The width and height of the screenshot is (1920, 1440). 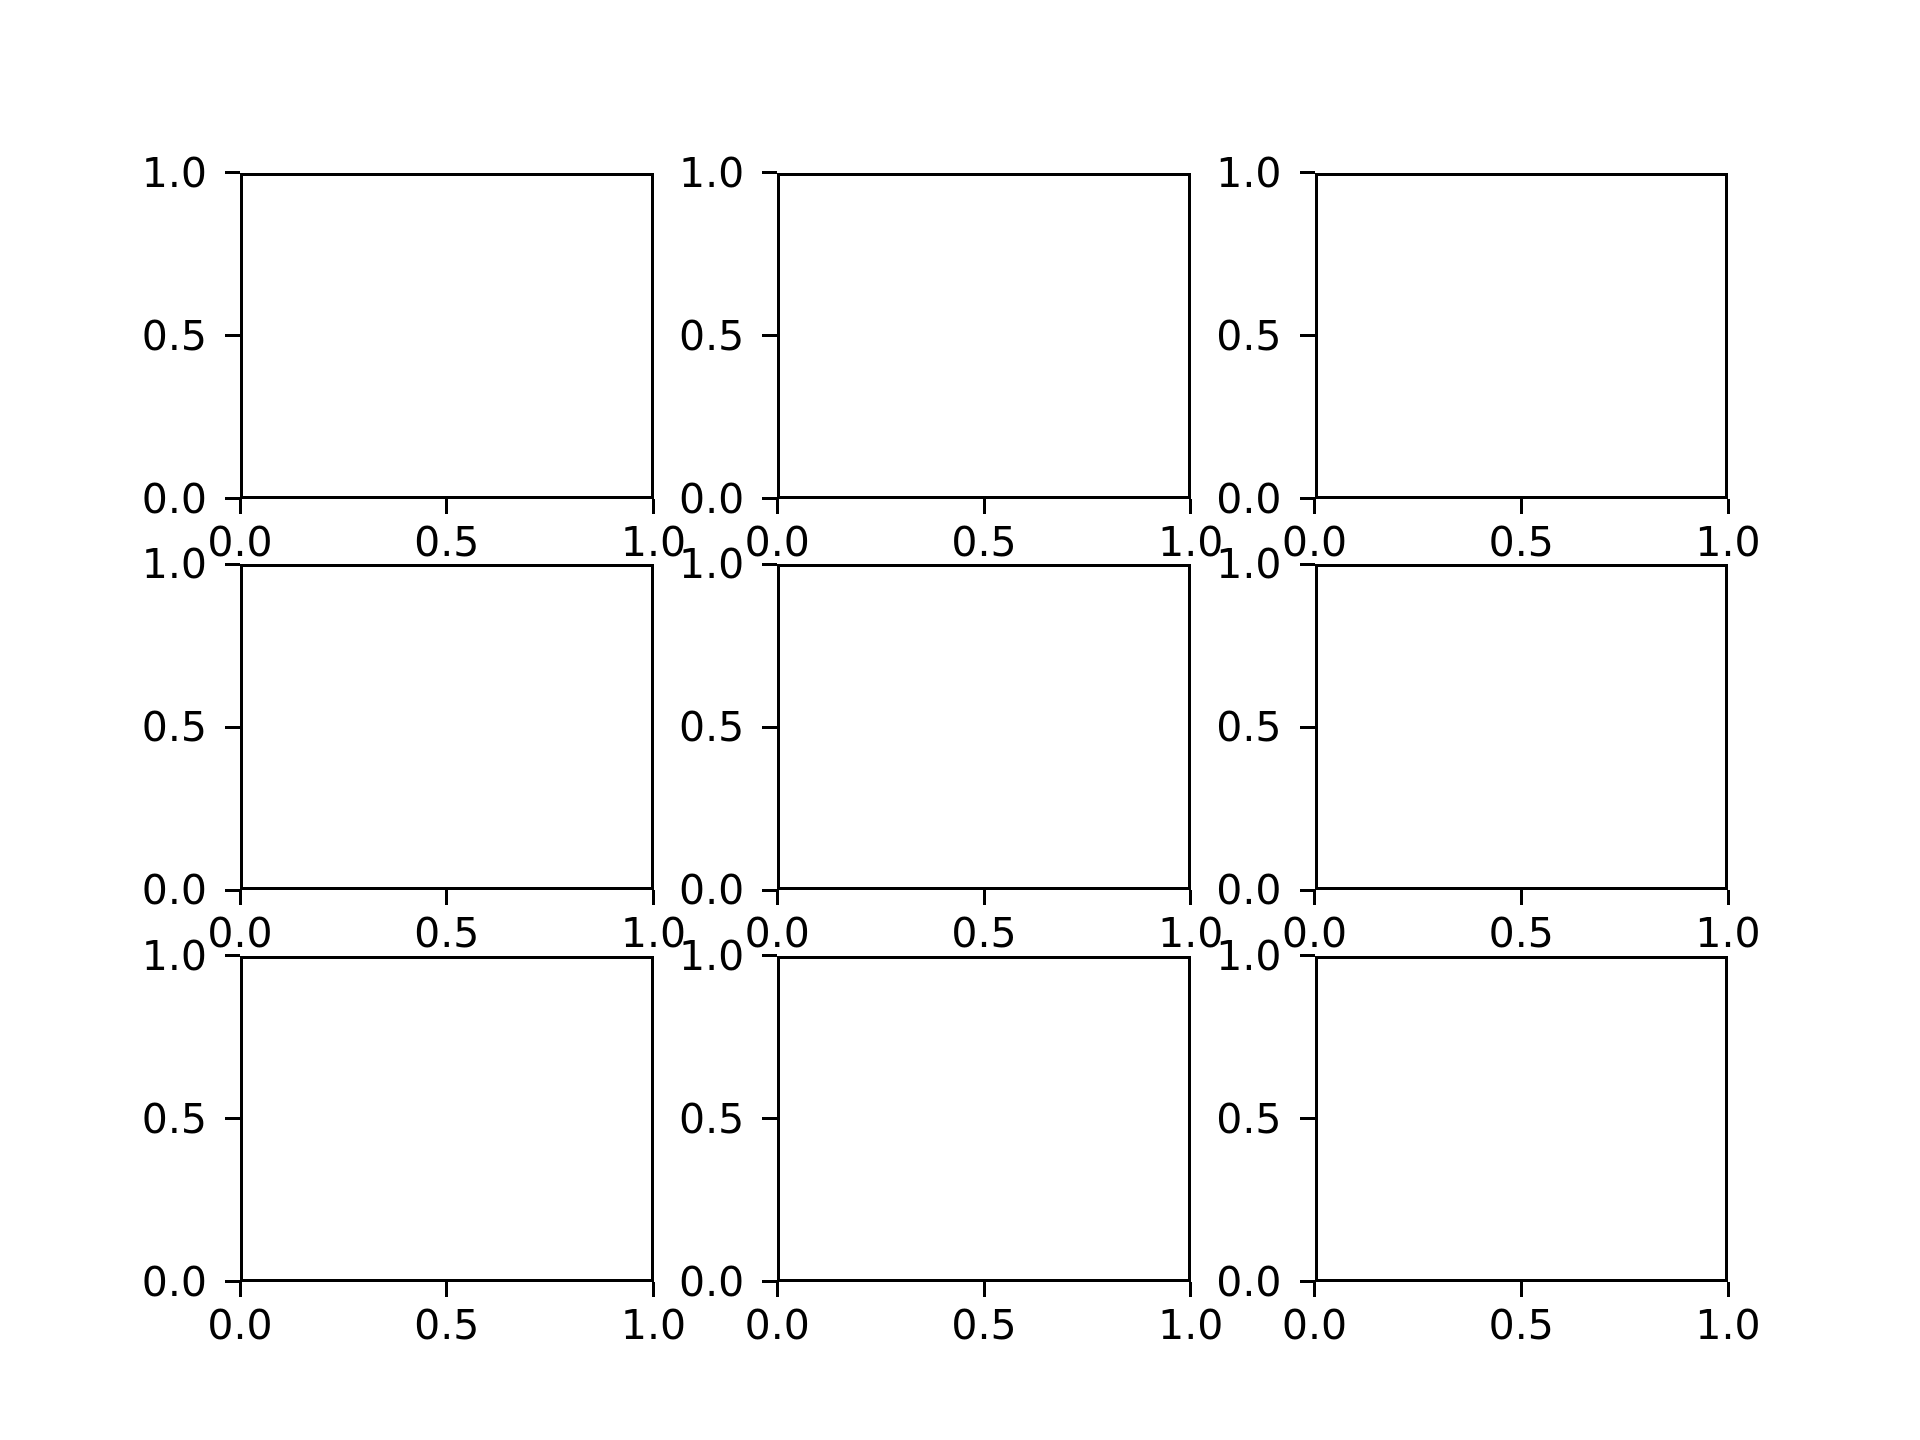 What do you see at coordinates (984, 335) in the screenshot?
I see `subplot-r1c2` at bounding box center [984, 335].